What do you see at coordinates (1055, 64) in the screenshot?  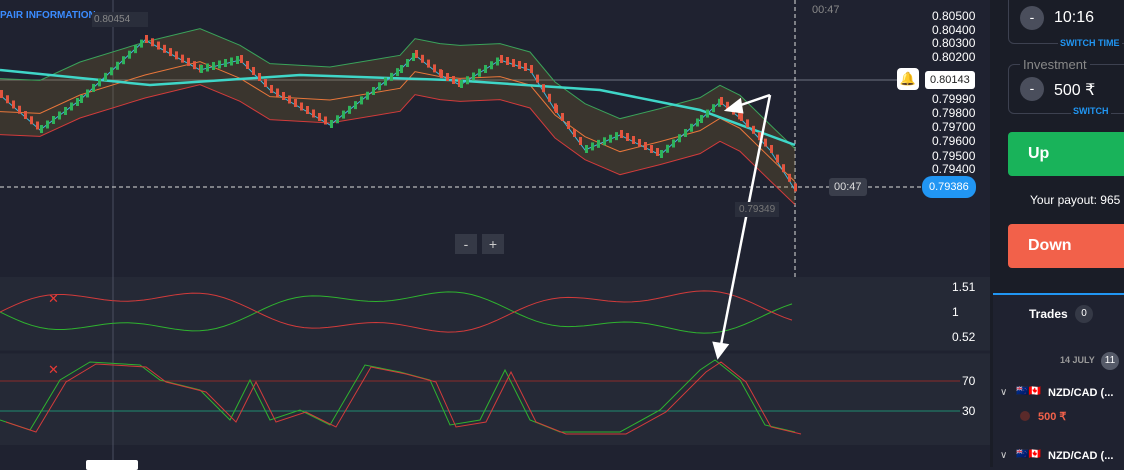 I see `investment-label: Investment` at bounding box center [1055, 64].